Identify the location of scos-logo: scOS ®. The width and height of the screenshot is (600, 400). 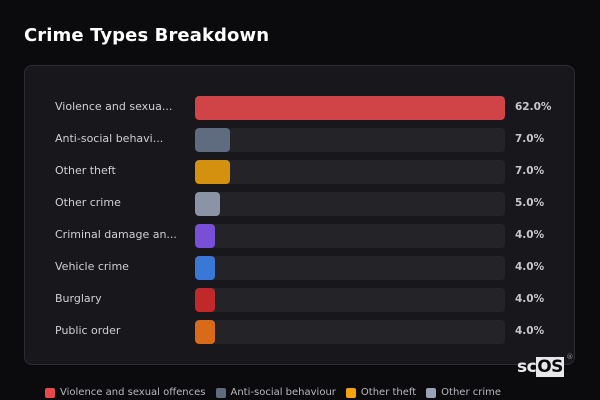
(545, 365).